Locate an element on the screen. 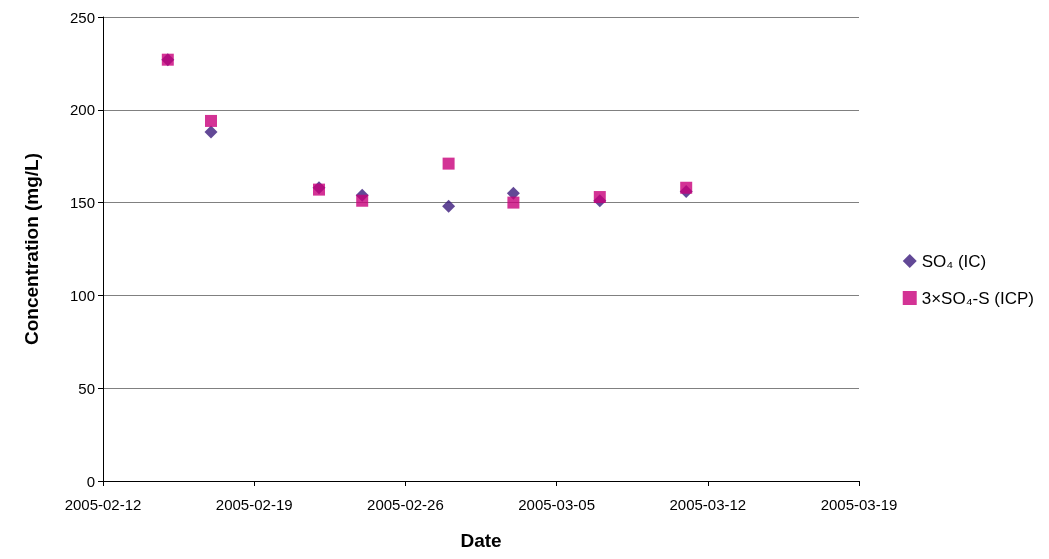 The image size is (1049, 559). x-tick-label: 2005-03-19 is located at coordinates (859, 504).